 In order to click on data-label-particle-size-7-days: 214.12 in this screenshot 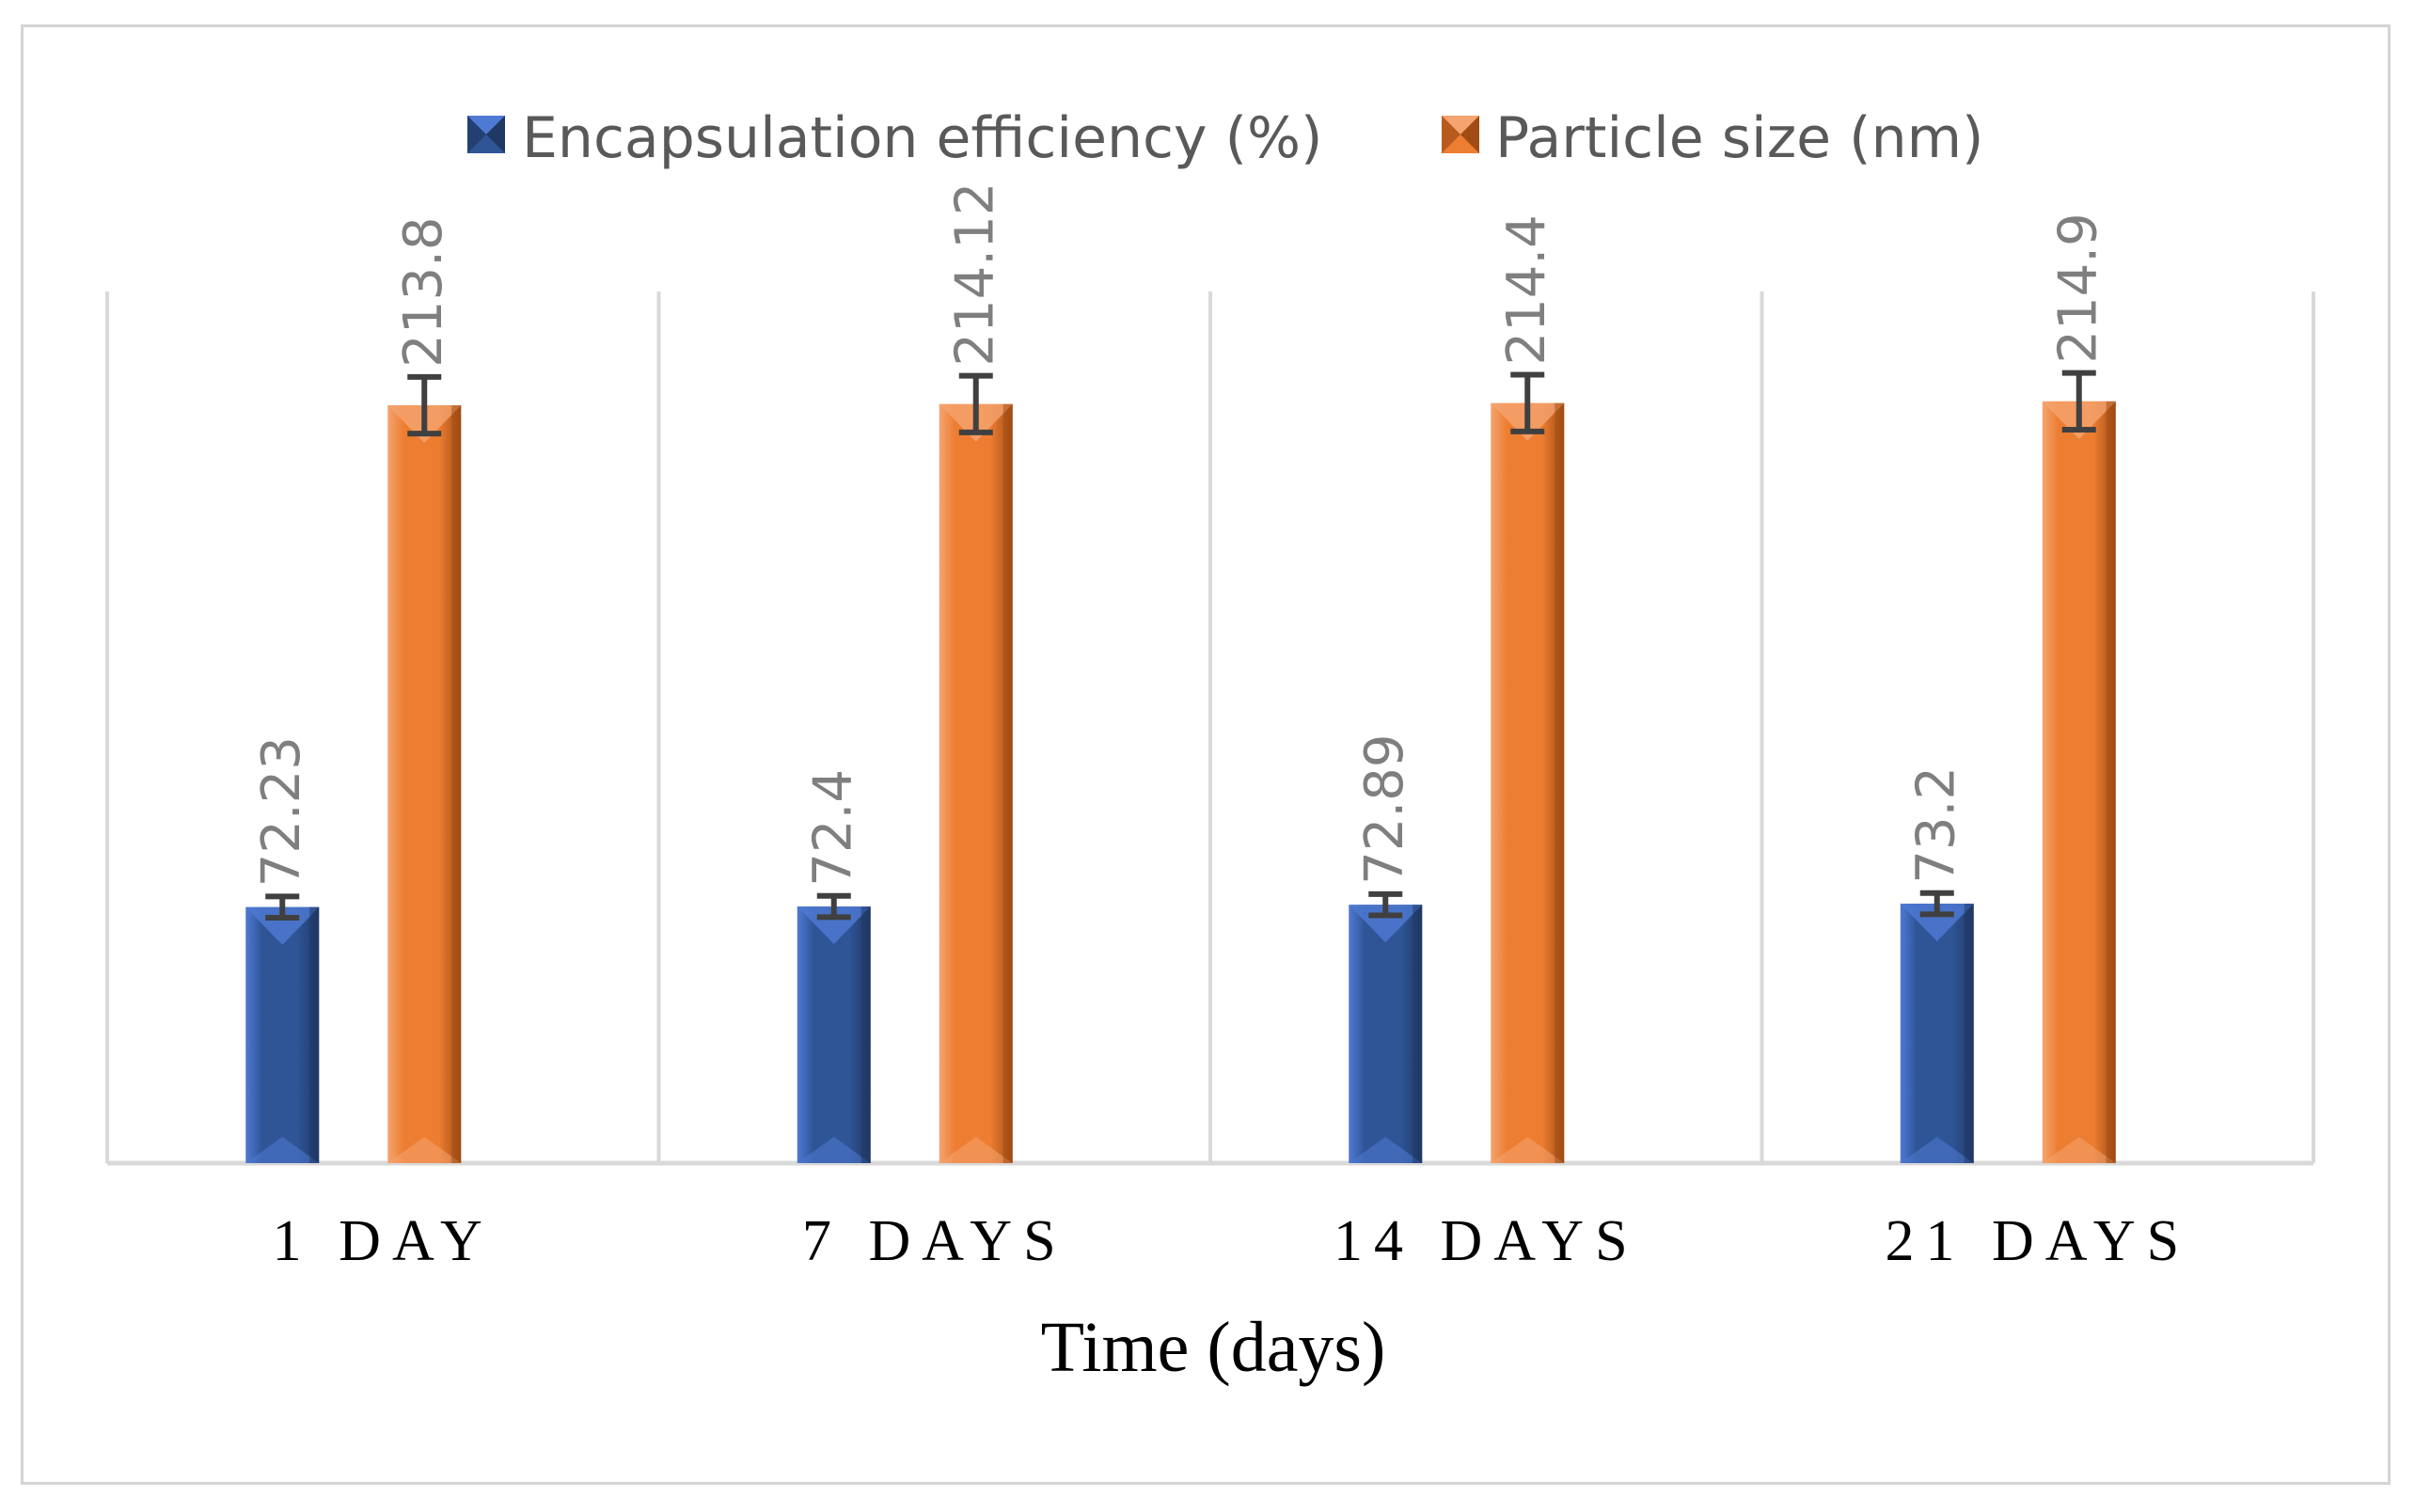, I will do `click(975, 275)`.